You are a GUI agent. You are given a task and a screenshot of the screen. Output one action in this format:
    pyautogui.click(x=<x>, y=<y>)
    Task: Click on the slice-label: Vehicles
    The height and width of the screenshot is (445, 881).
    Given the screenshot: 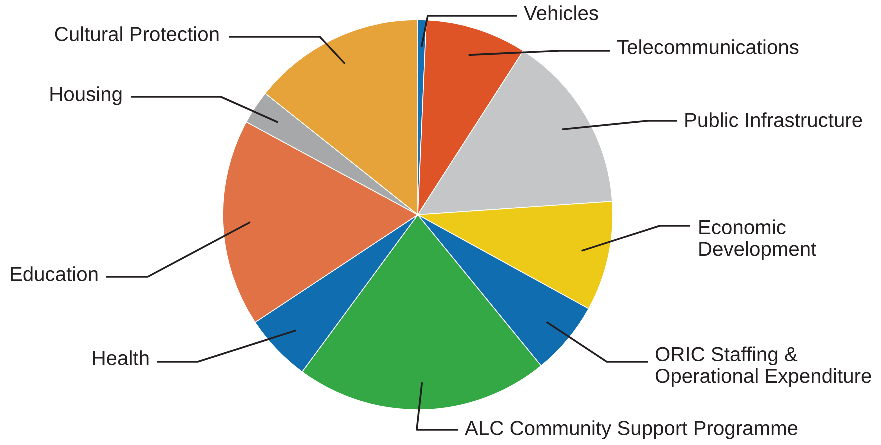 What is the action you would take?
    pyautogui.click(x=561, y=13)
    